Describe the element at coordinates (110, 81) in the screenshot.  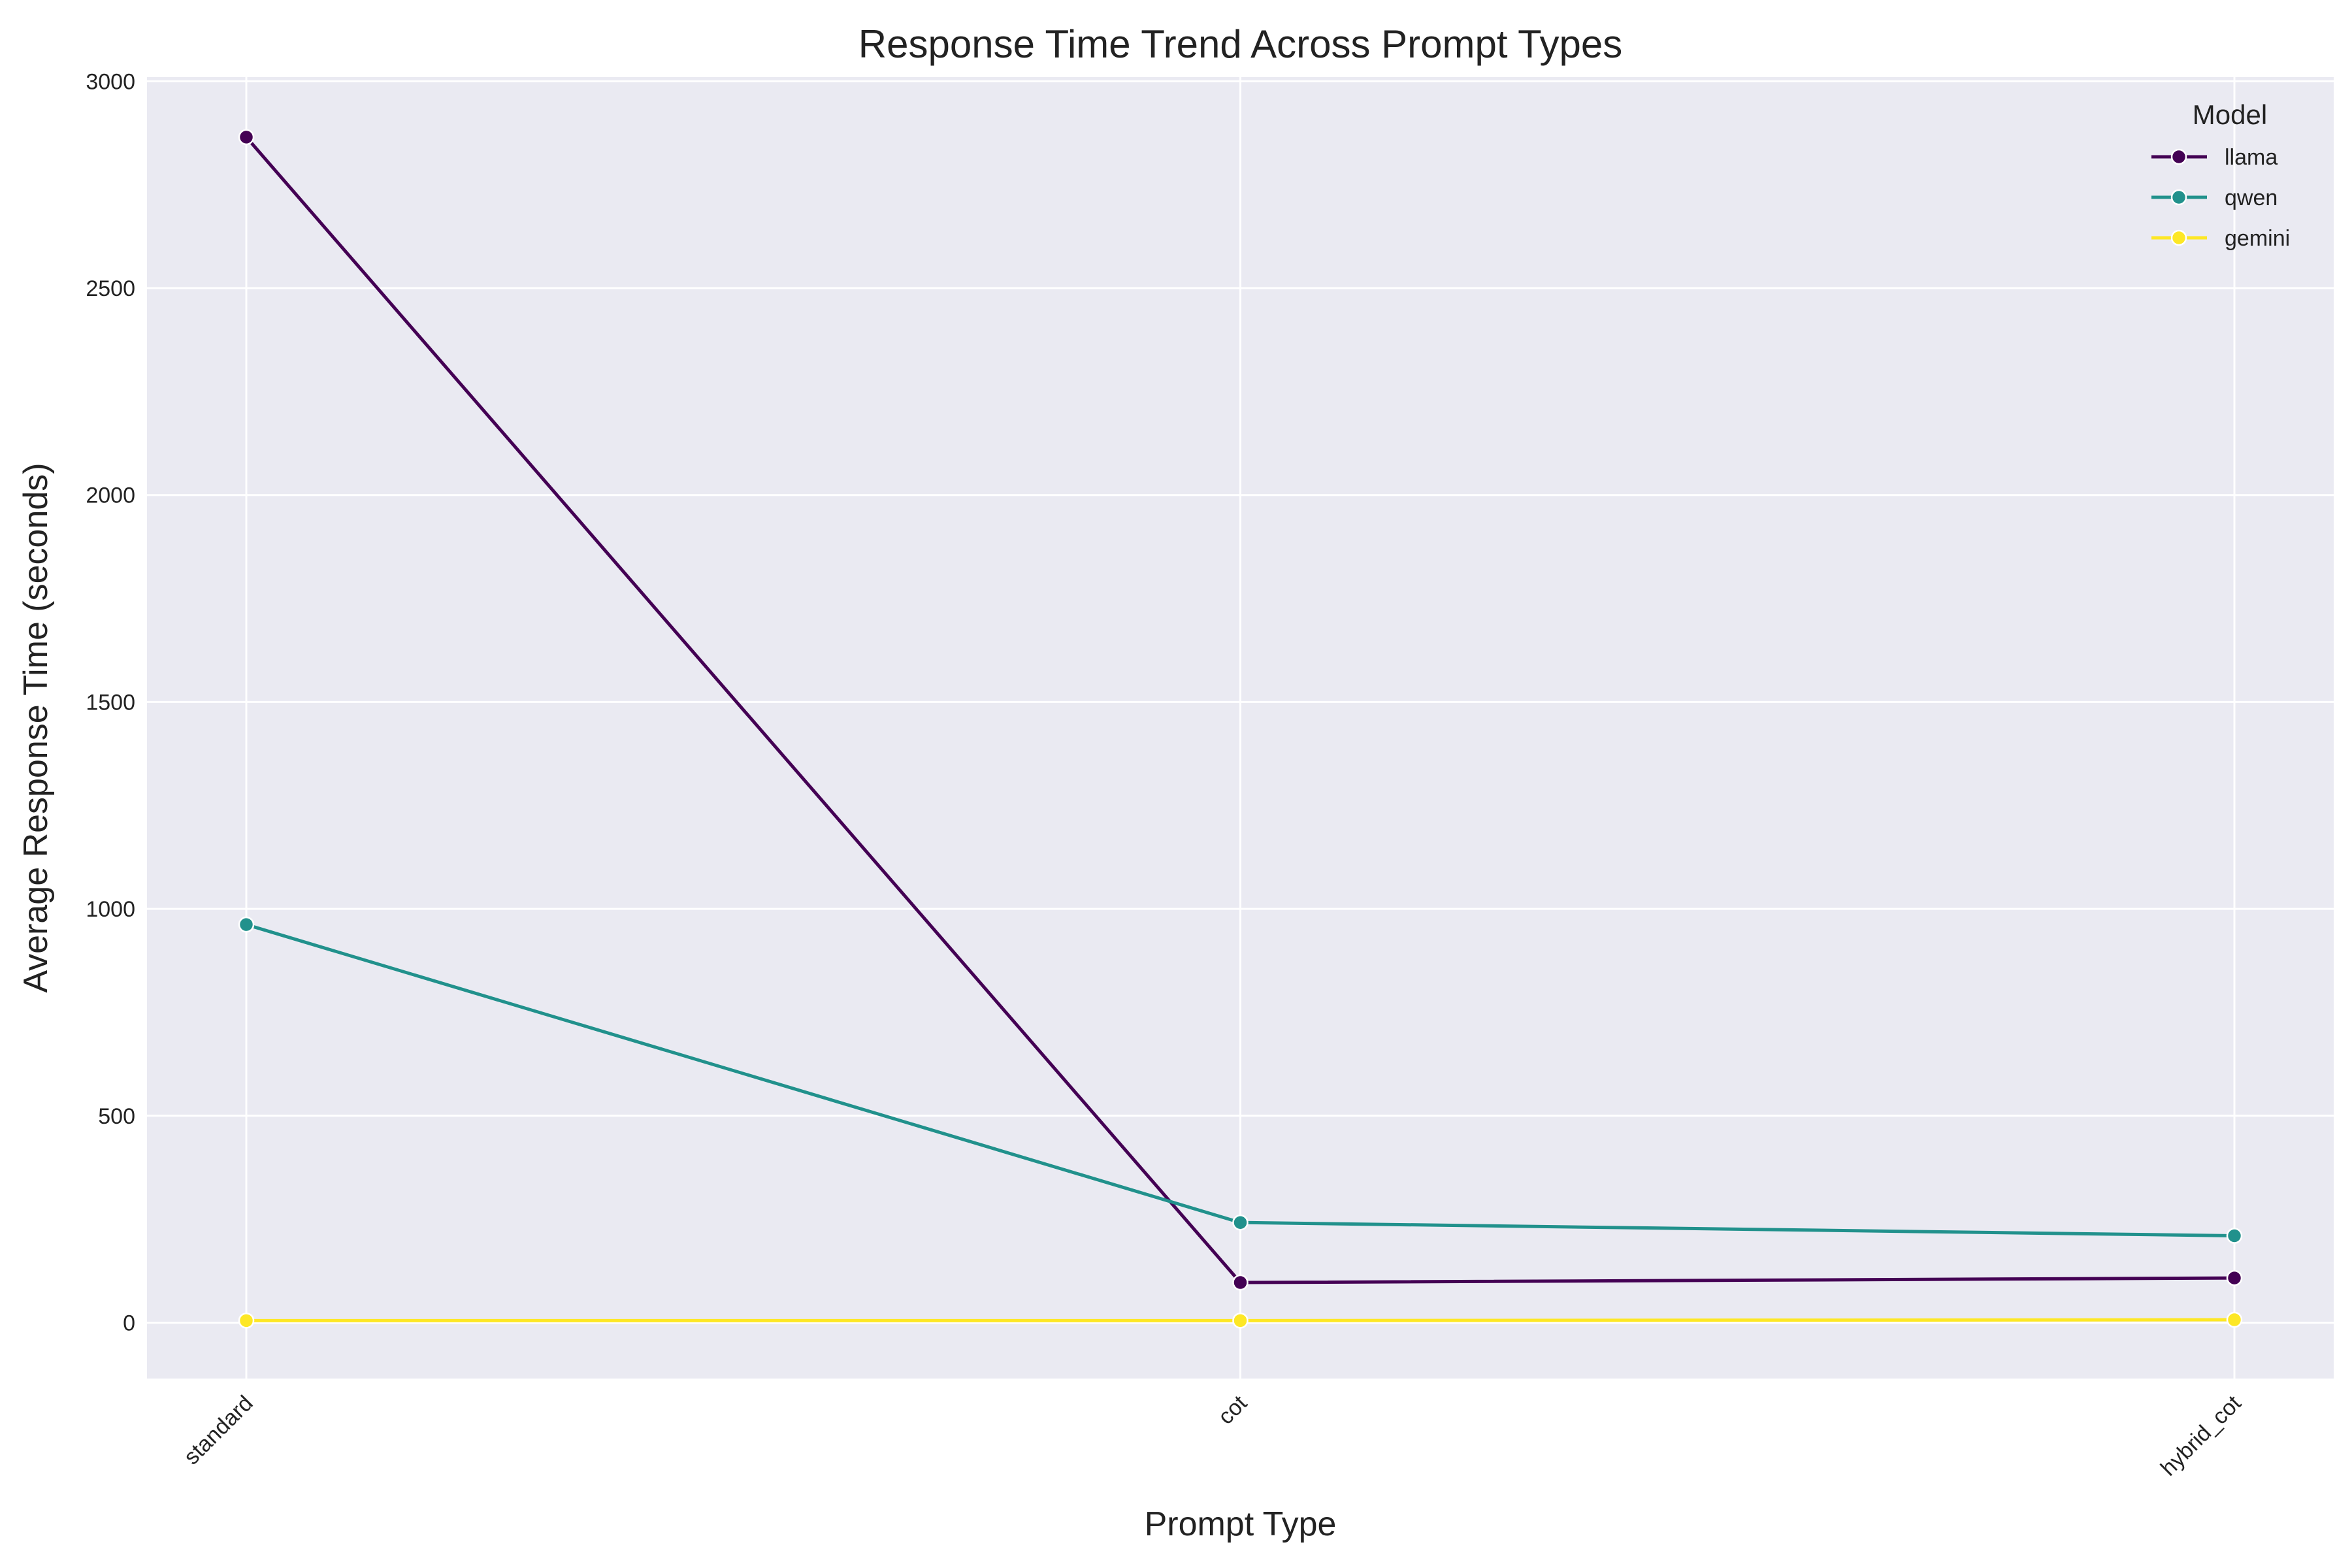
I see `y-tick-label: 3000` at that location.